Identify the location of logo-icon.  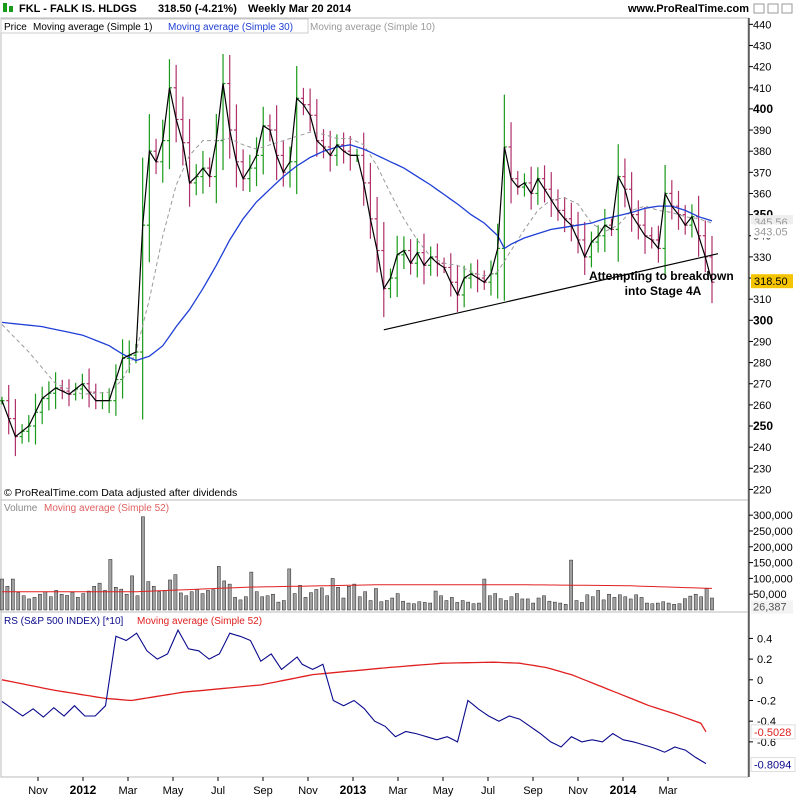
(5, 7).